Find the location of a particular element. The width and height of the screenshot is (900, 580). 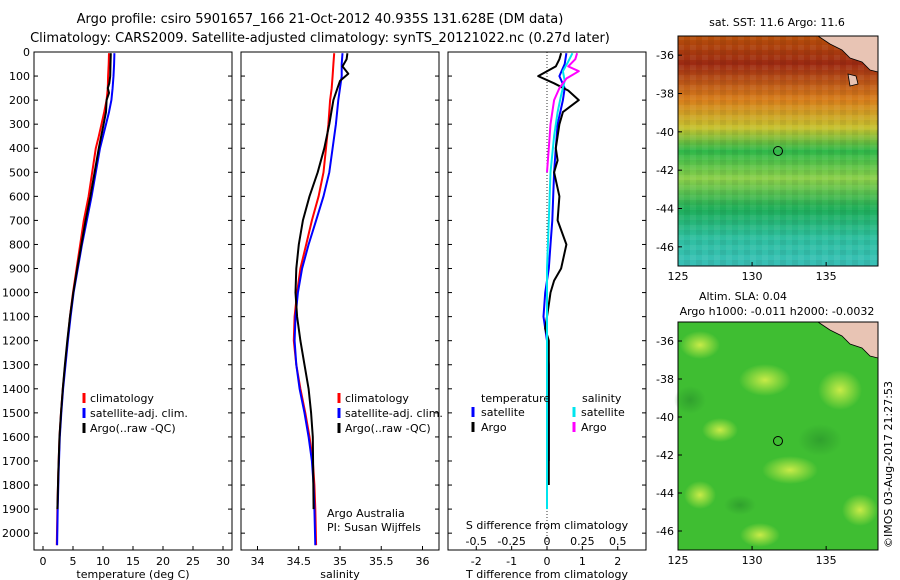

depth-tick-label: 1300 is located at coordinates (16, 365).